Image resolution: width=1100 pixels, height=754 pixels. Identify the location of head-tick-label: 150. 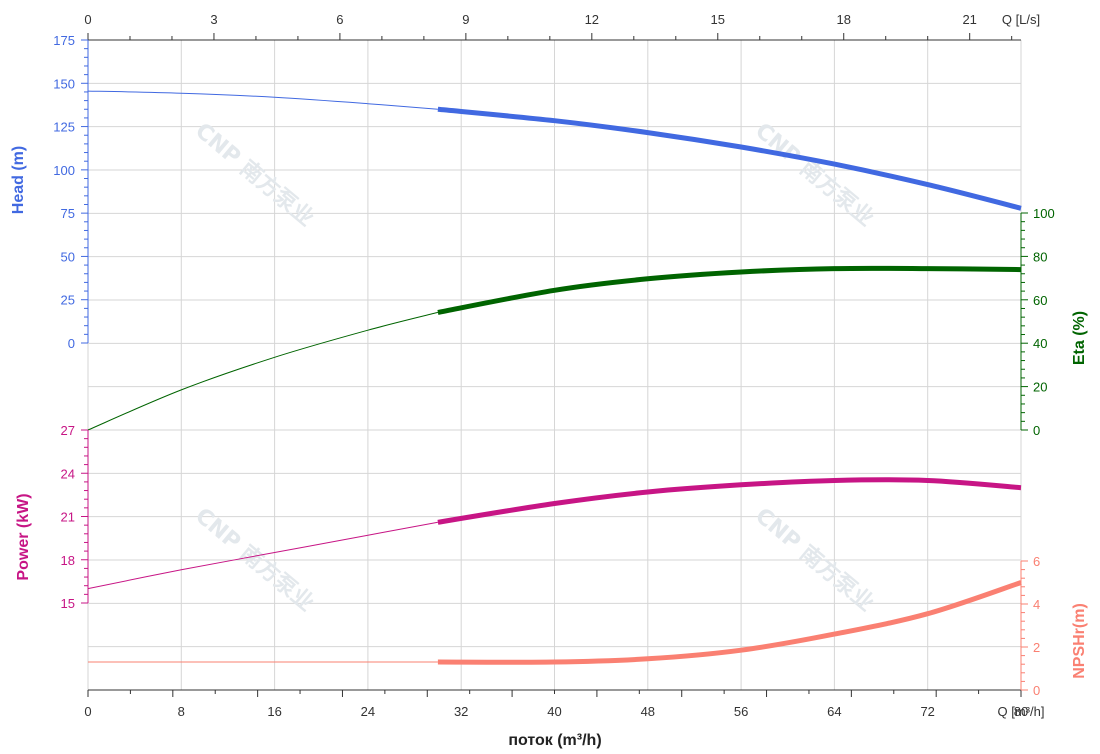
(64, 83).